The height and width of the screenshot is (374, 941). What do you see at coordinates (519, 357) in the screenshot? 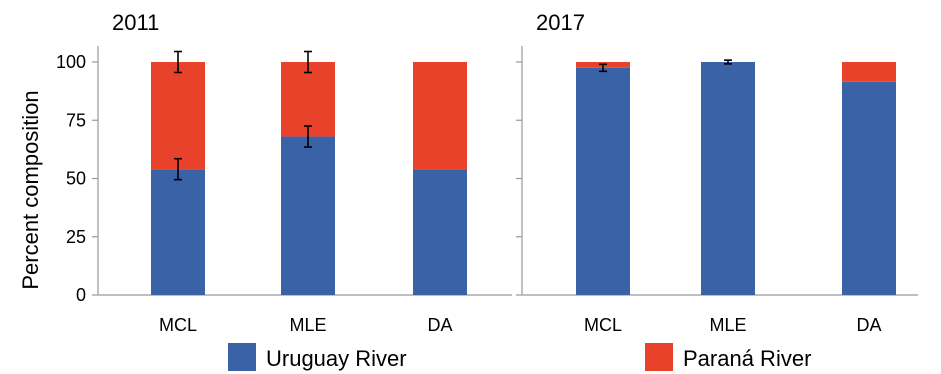
I see `legend: Uruguay River Paraná River` at bounding box center [519, 357].